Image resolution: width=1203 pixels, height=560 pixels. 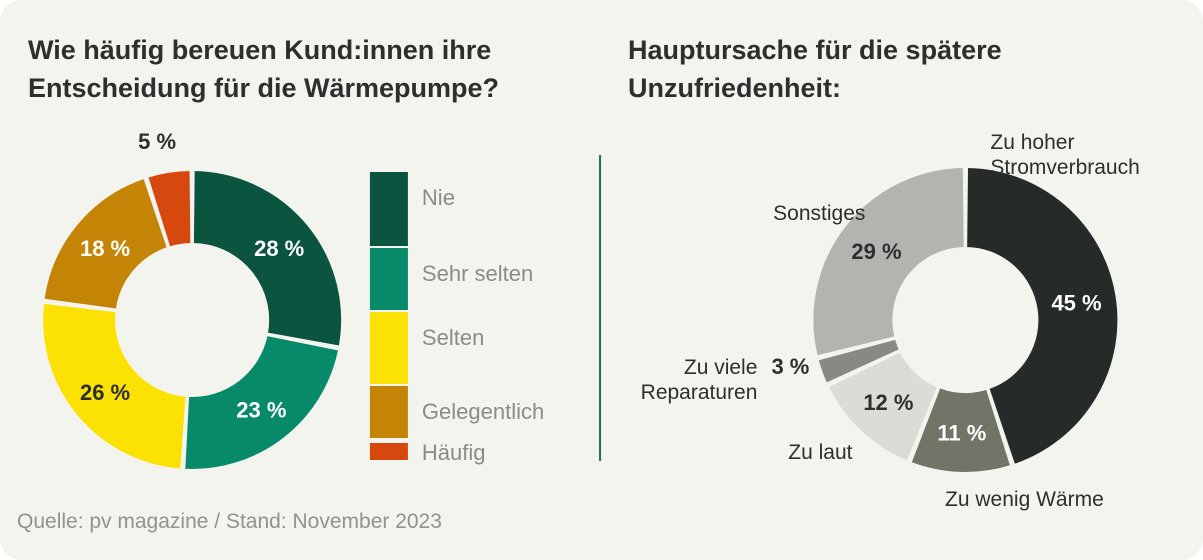 I want to click on slice-selten, so click(x=114, y=386).